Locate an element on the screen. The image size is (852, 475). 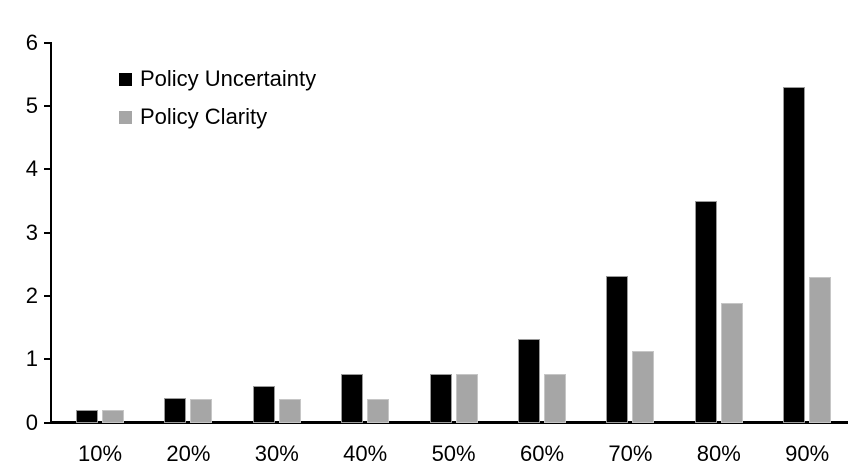
legend-item: Policy Uncertainty is located at coordinates (217, 79).